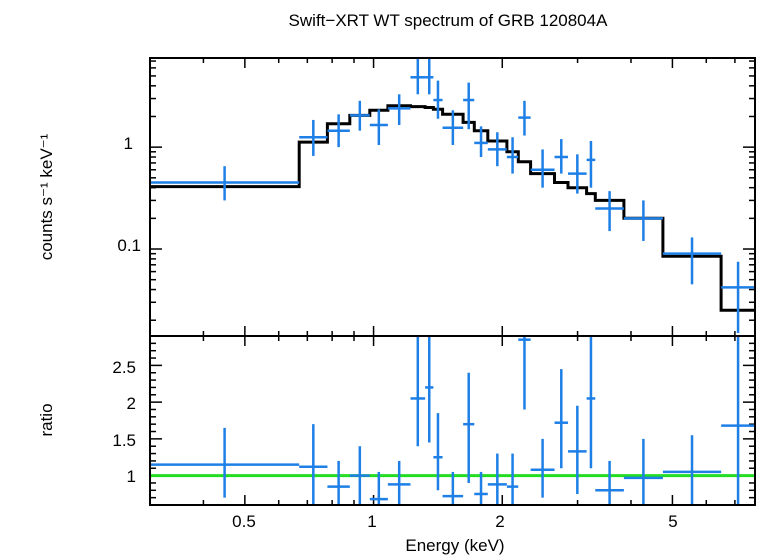 The image size is (758, 556). I want to click on bottom-y-tick-label-2: 2, so click(131, 403).